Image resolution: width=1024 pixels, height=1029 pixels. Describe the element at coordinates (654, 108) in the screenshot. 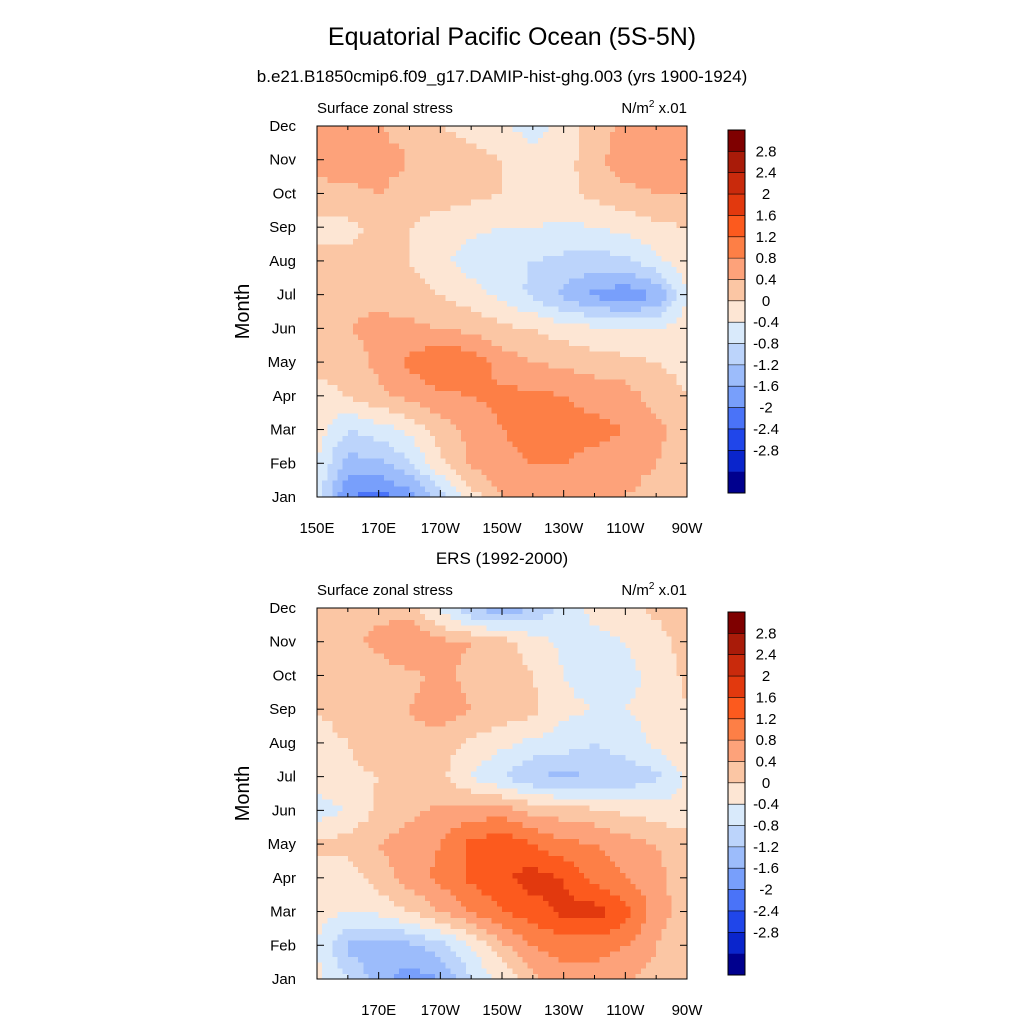

I see `panel-units-label: N/m2 x.01` at that location.